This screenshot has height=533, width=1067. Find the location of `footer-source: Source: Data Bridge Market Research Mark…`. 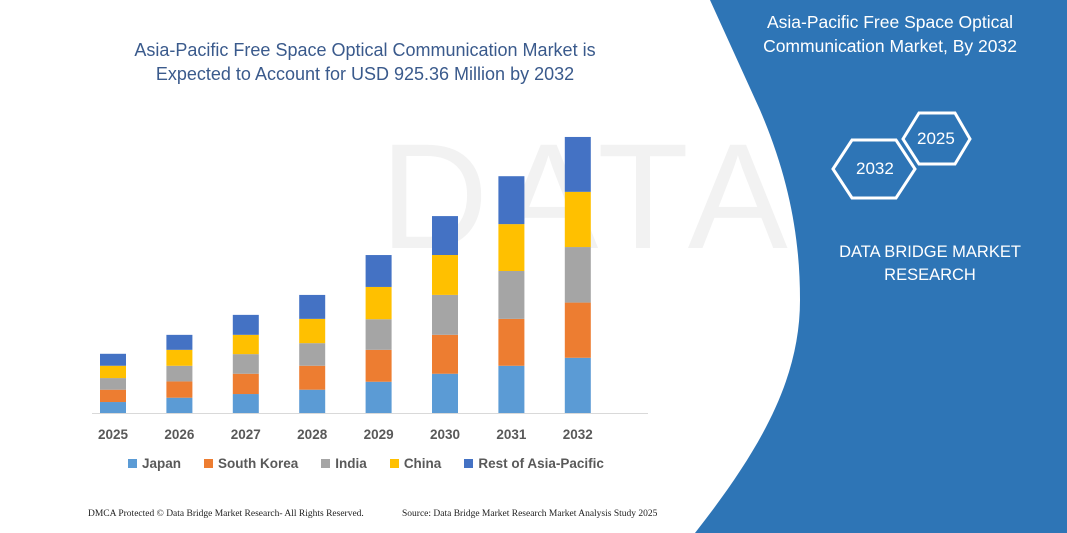

footer-source: Source: Data Bridge Market Research Mark… is located at coordinates (530, 514).